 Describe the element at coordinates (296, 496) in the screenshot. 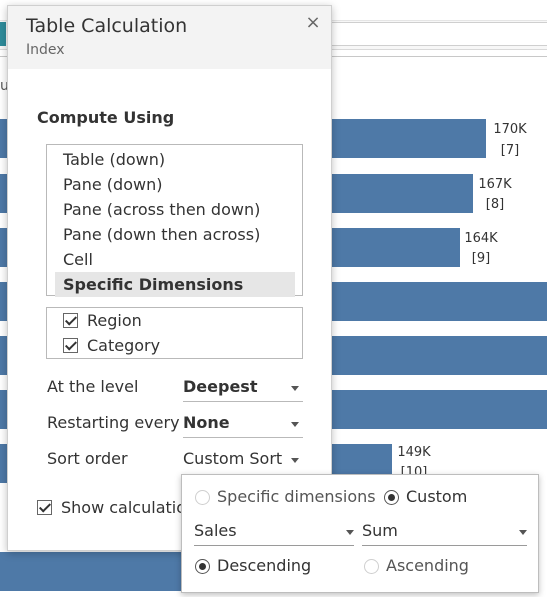

I see `specific-dimensions-label: Specific dimensions` at that location.